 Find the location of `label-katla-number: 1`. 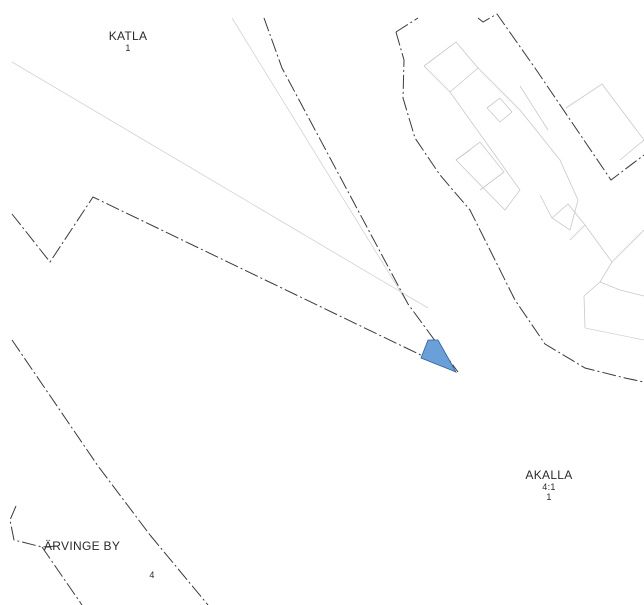

label-katla-number: 1 is located at coordinates (128, 48).